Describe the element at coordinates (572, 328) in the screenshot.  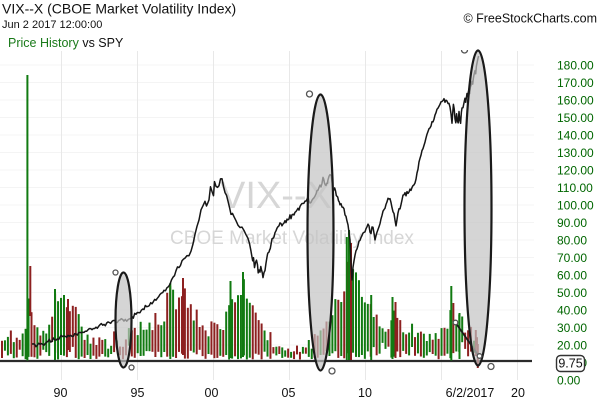
I see `svg-text: 30.00` at that location.